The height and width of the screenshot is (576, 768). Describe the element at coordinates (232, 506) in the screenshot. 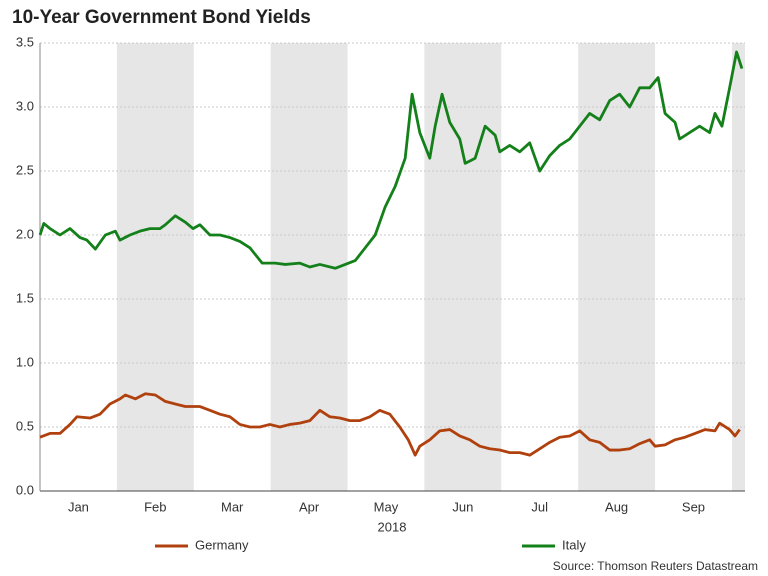

I see `x-tick-label: Mar` at that location.